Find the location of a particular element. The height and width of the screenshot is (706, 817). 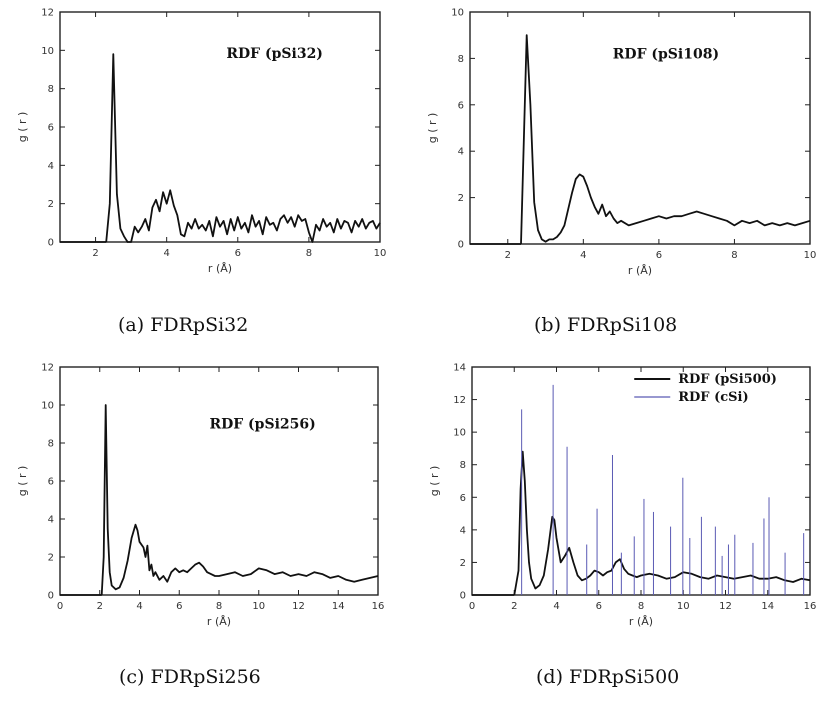

rdf-annotation: RDF (pSi108) is located at coordinates (666, 54).